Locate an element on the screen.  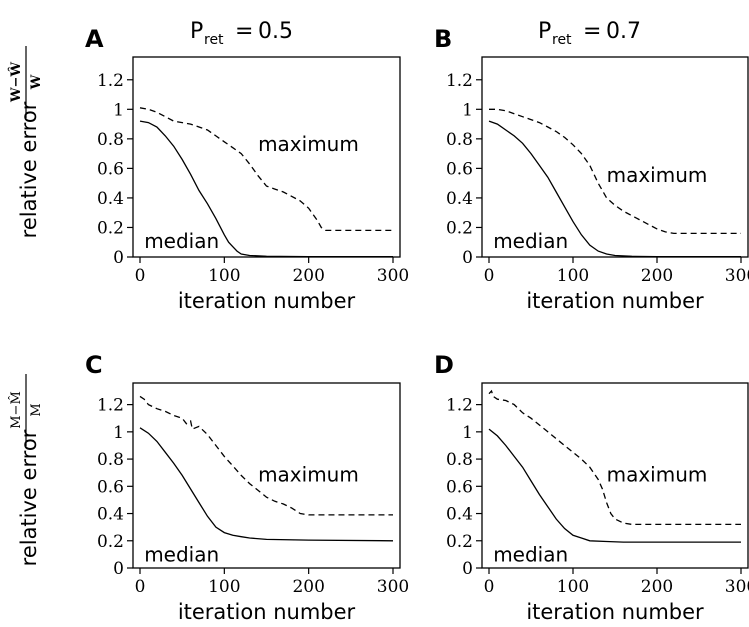
column-title-right-prefix: P is located at coordinates (544, 31).